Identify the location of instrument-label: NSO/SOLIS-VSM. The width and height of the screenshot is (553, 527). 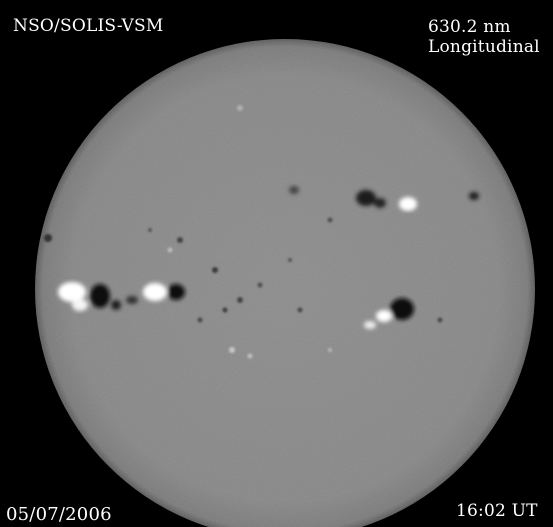
(88, 26).